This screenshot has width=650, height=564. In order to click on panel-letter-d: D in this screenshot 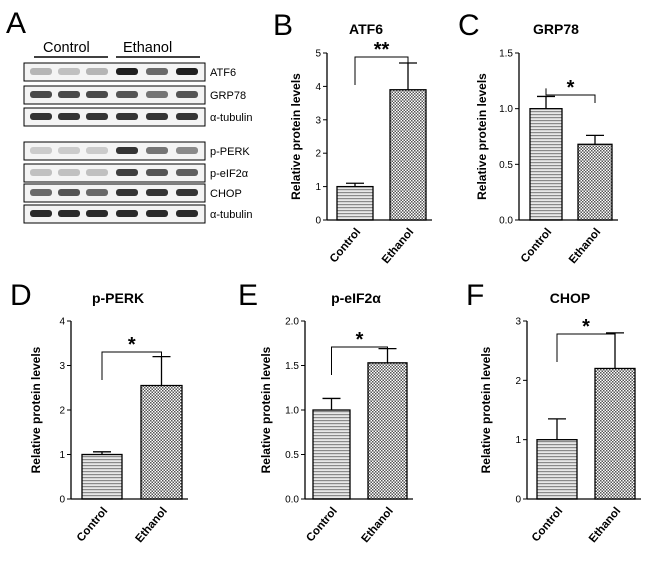, I will do `click(21, 295)`.